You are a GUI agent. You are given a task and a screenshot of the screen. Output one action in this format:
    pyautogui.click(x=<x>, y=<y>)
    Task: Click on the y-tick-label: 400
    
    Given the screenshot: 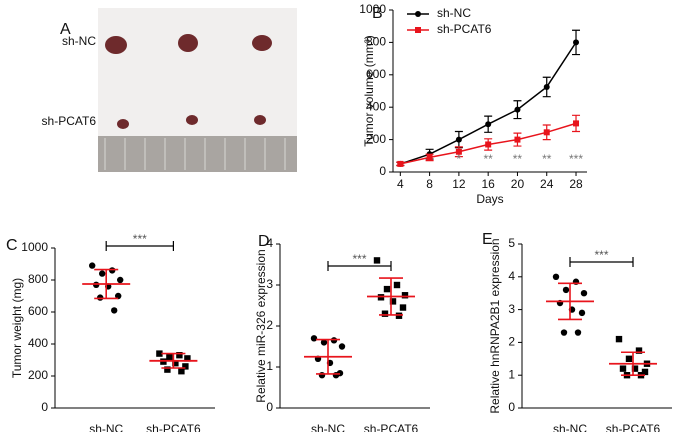 What is the action you would take?
    pyautogui.click(x=38, y=343)
    